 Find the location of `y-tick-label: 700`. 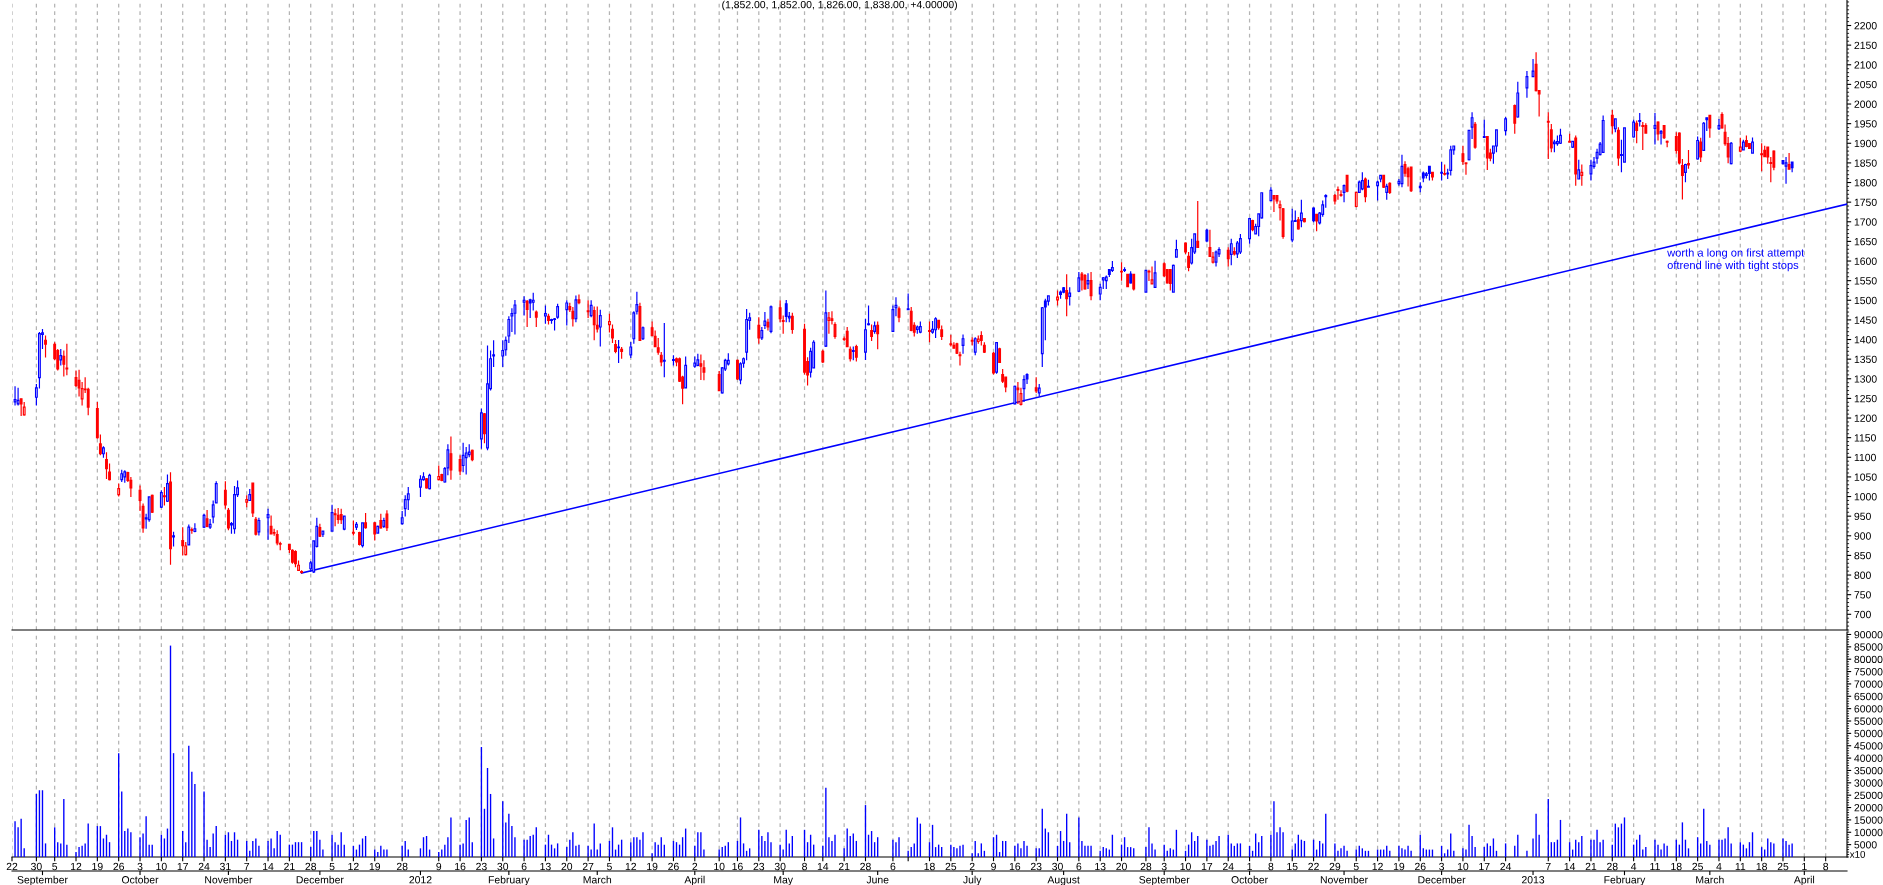

y-tick-label: 700 is located at coordinates (1862, 614).